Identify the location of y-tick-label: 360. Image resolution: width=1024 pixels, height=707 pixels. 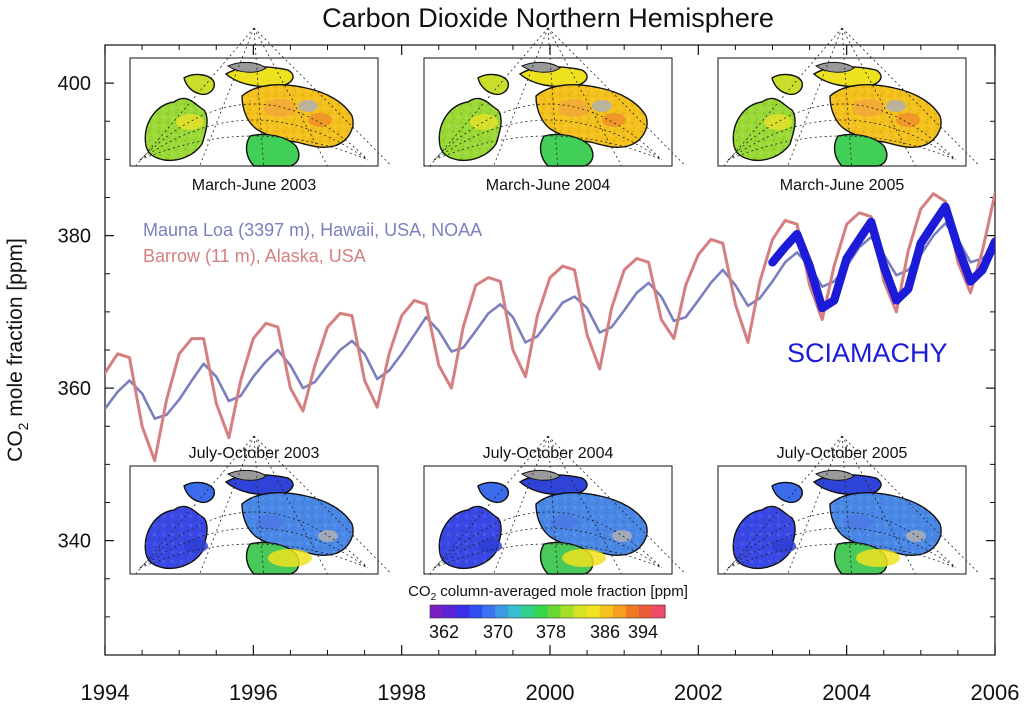
(74, 389).